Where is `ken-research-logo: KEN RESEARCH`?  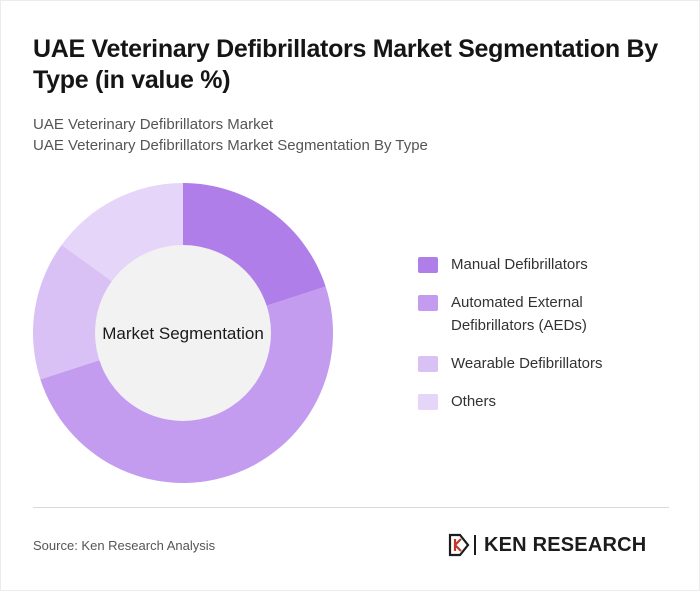
ken-research-logo: KEN RESEARCH is located at coordinates (547, 545).